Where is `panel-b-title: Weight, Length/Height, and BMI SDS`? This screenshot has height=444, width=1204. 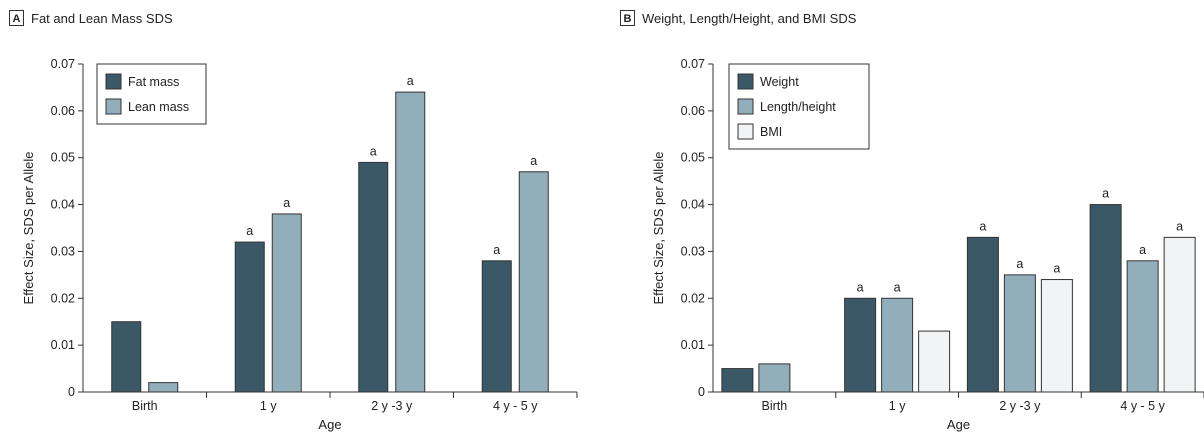 panel-b-title: Weight, Length/Height, and BMI SDS is located at coordinates (749, 18).